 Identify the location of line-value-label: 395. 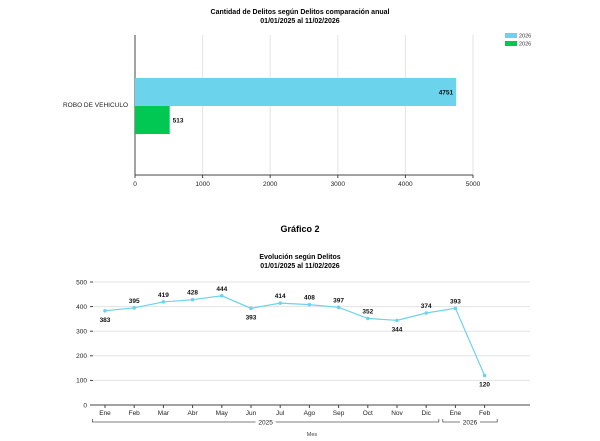
(134, 301).